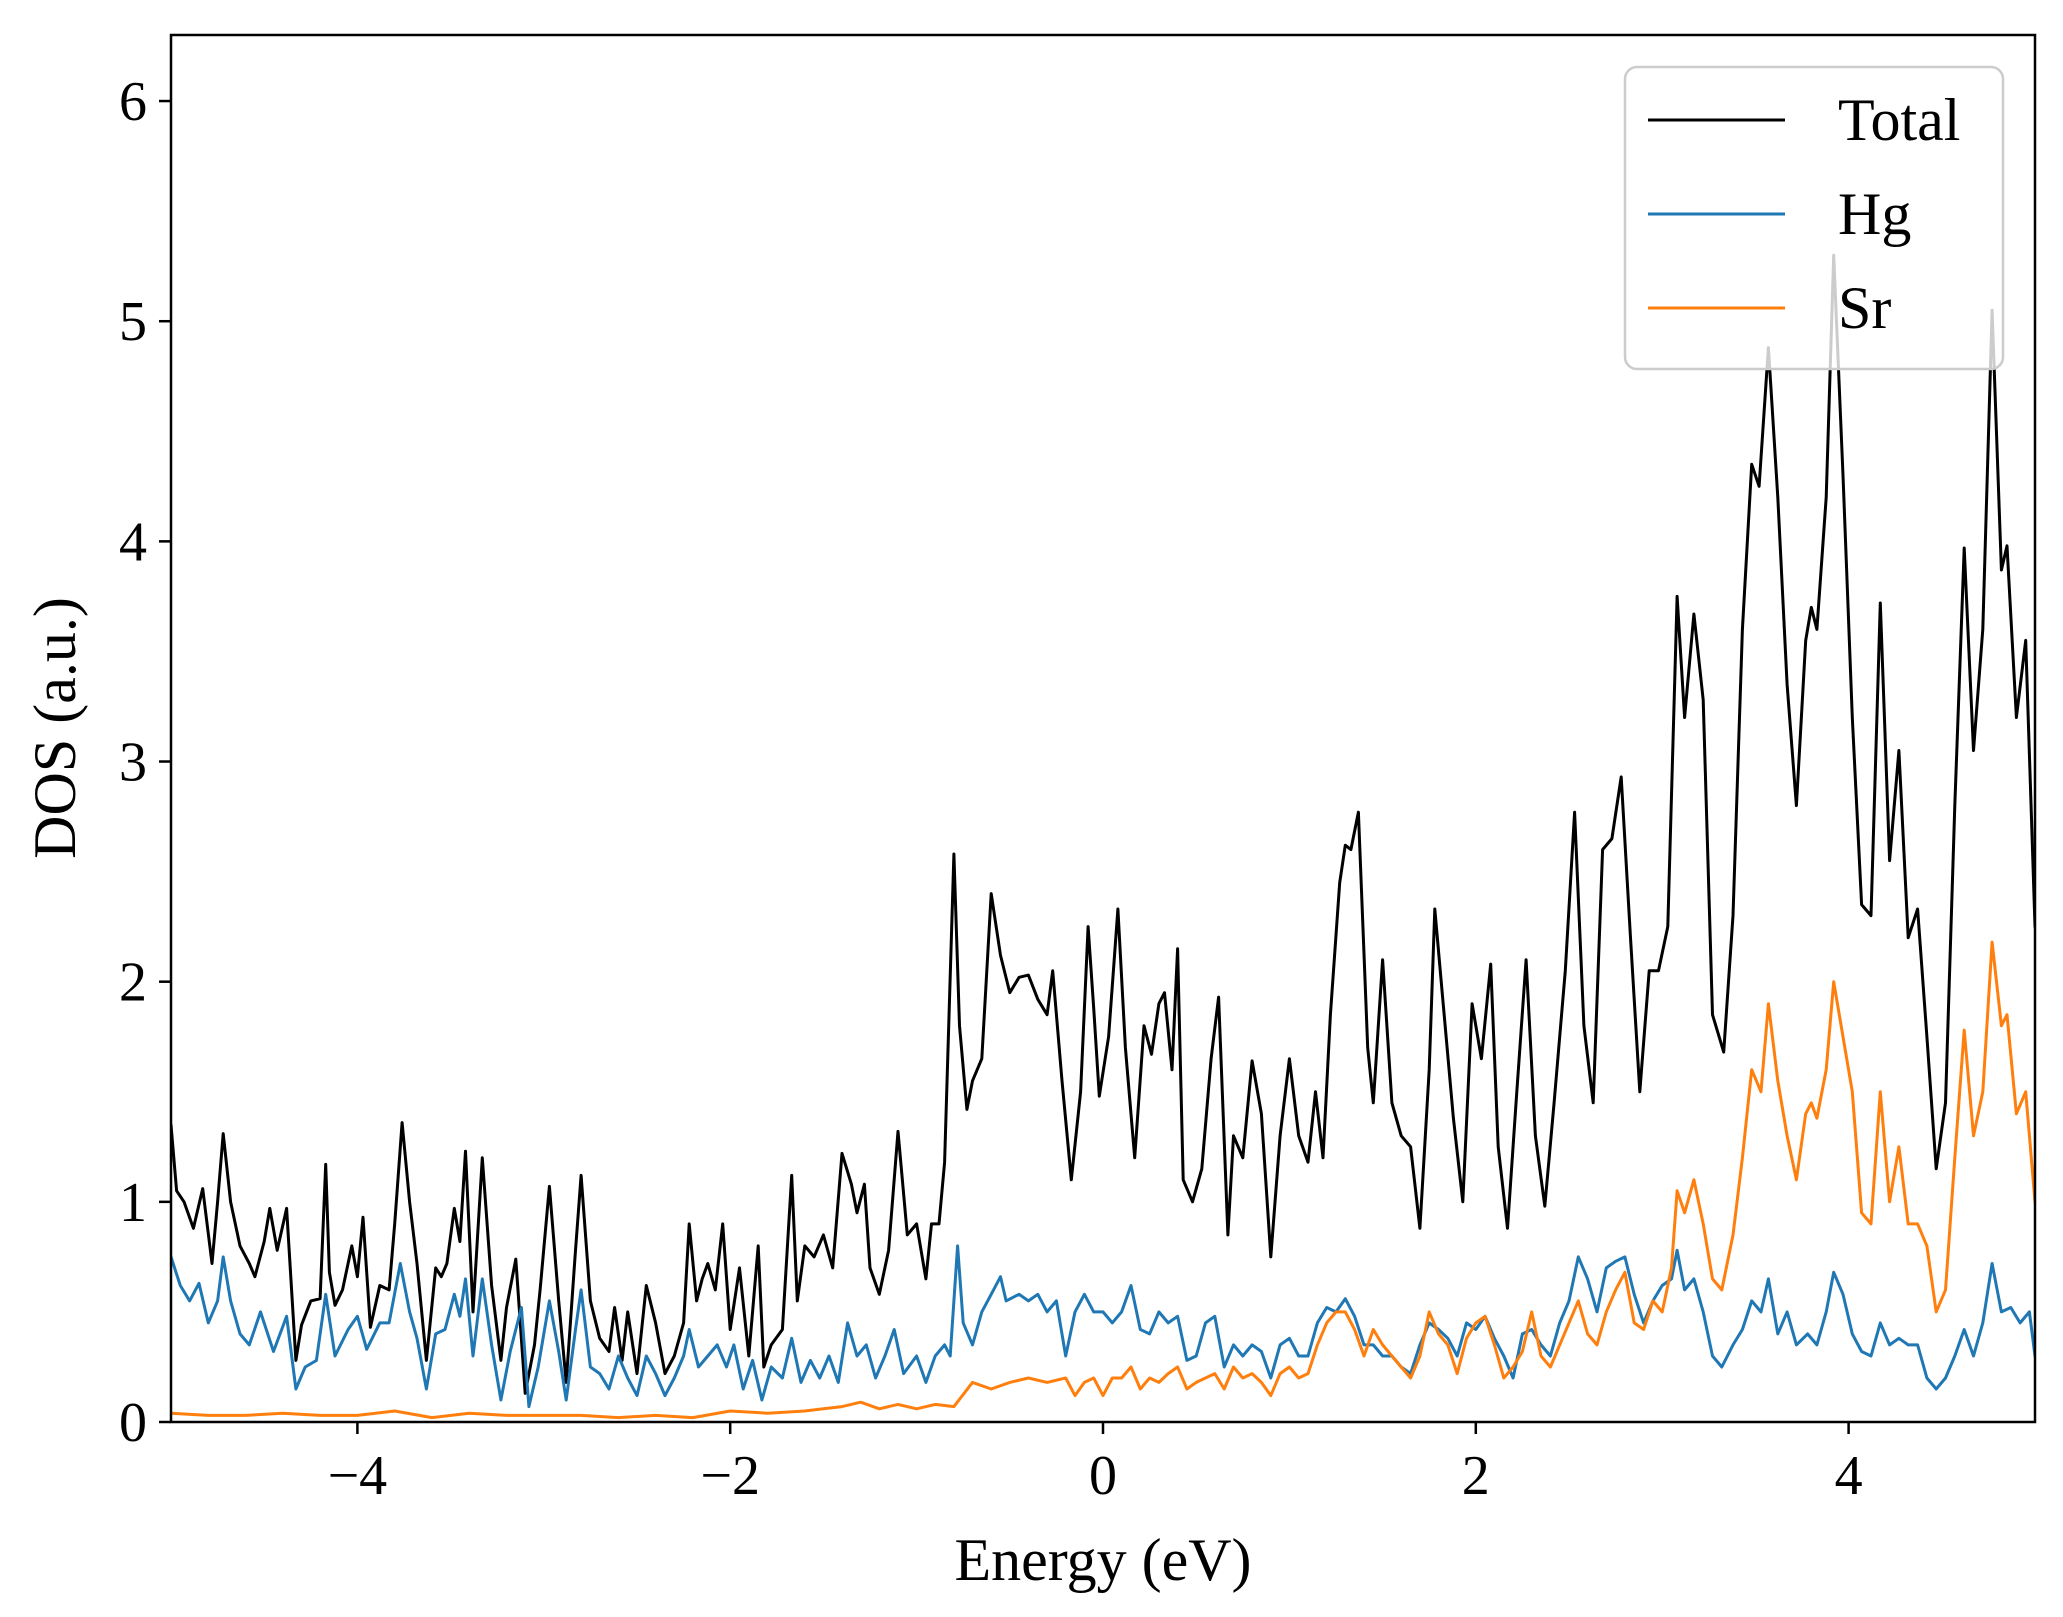 Image resolution: width=2063 pixels, height=1617 pixels. Describe the element at coordinates (358, 1476) in the screenshot. I see `x-tick-label: −4` at that location.